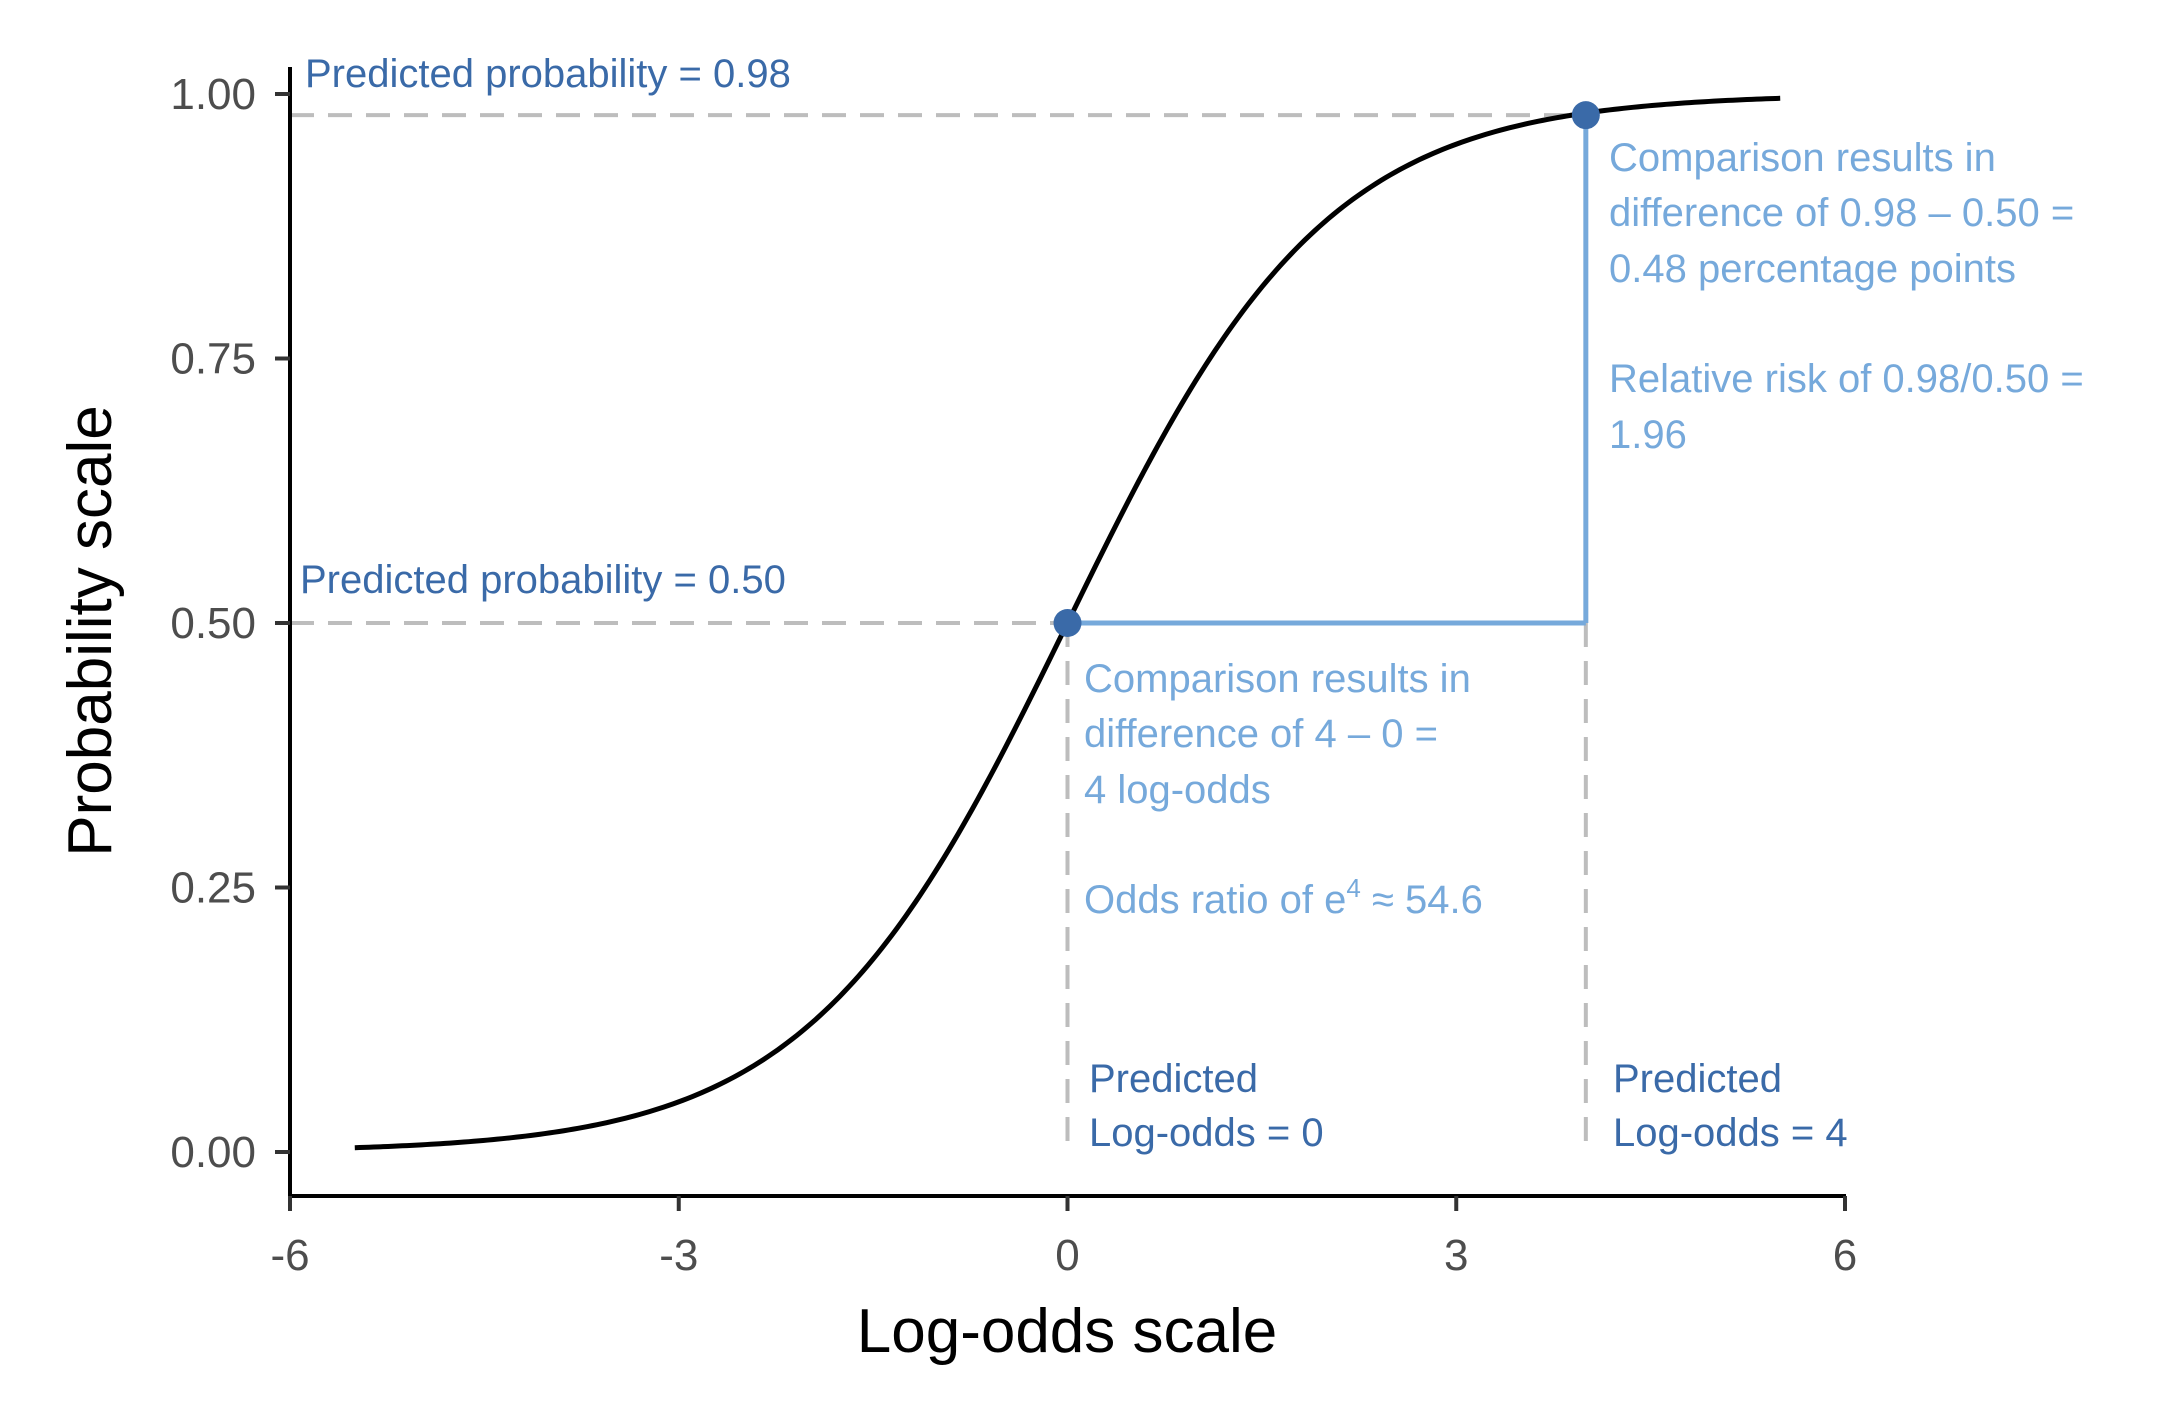  What do you see at coordinates (90, 630) in the screenshot?
I see `y-axis-title: Probability scale` at bounding box center [90, 630].